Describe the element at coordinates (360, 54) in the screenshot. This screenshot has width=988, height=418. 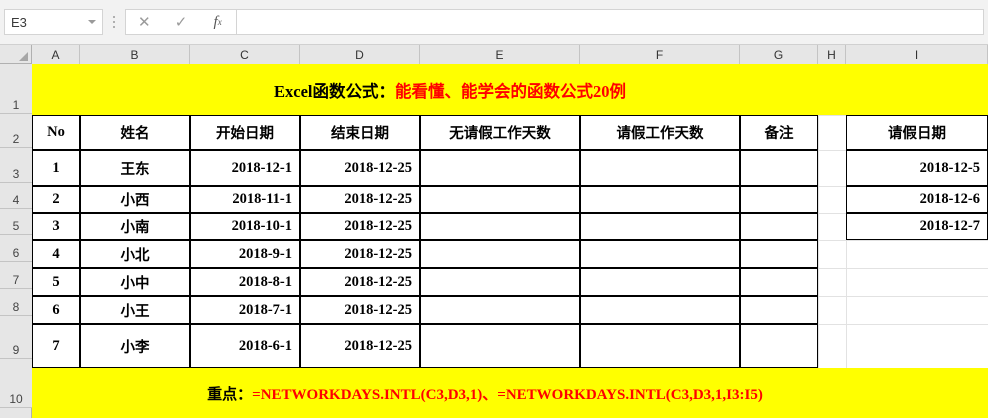
I see `column-header-d: D` at that location.